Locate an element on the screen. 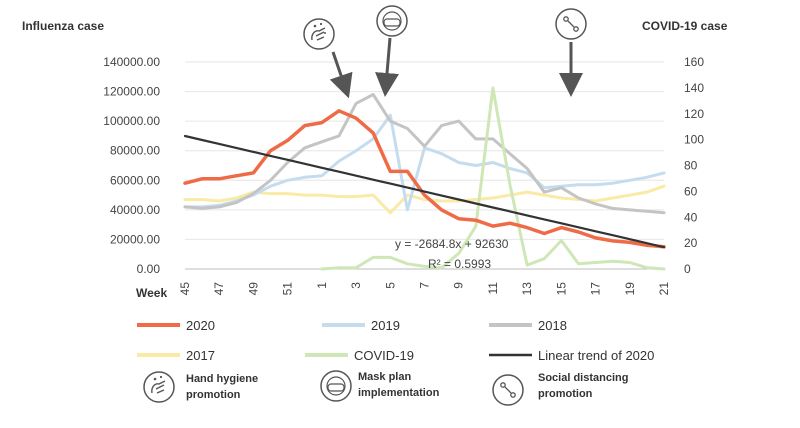  legend-label-2020: 2020 is located at coordinates (200, 325).